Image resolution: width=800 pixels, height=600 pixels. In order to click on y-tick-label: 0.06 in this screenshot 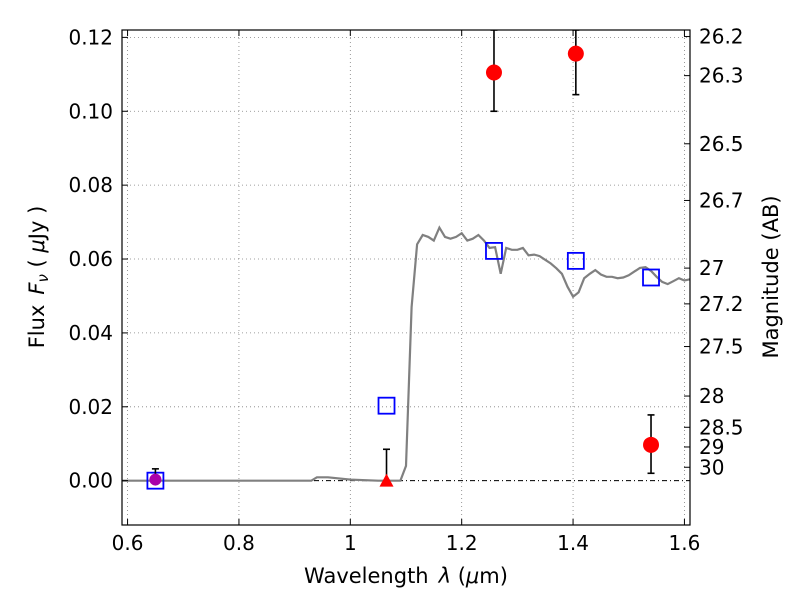, I will do `click(90, 259)`.